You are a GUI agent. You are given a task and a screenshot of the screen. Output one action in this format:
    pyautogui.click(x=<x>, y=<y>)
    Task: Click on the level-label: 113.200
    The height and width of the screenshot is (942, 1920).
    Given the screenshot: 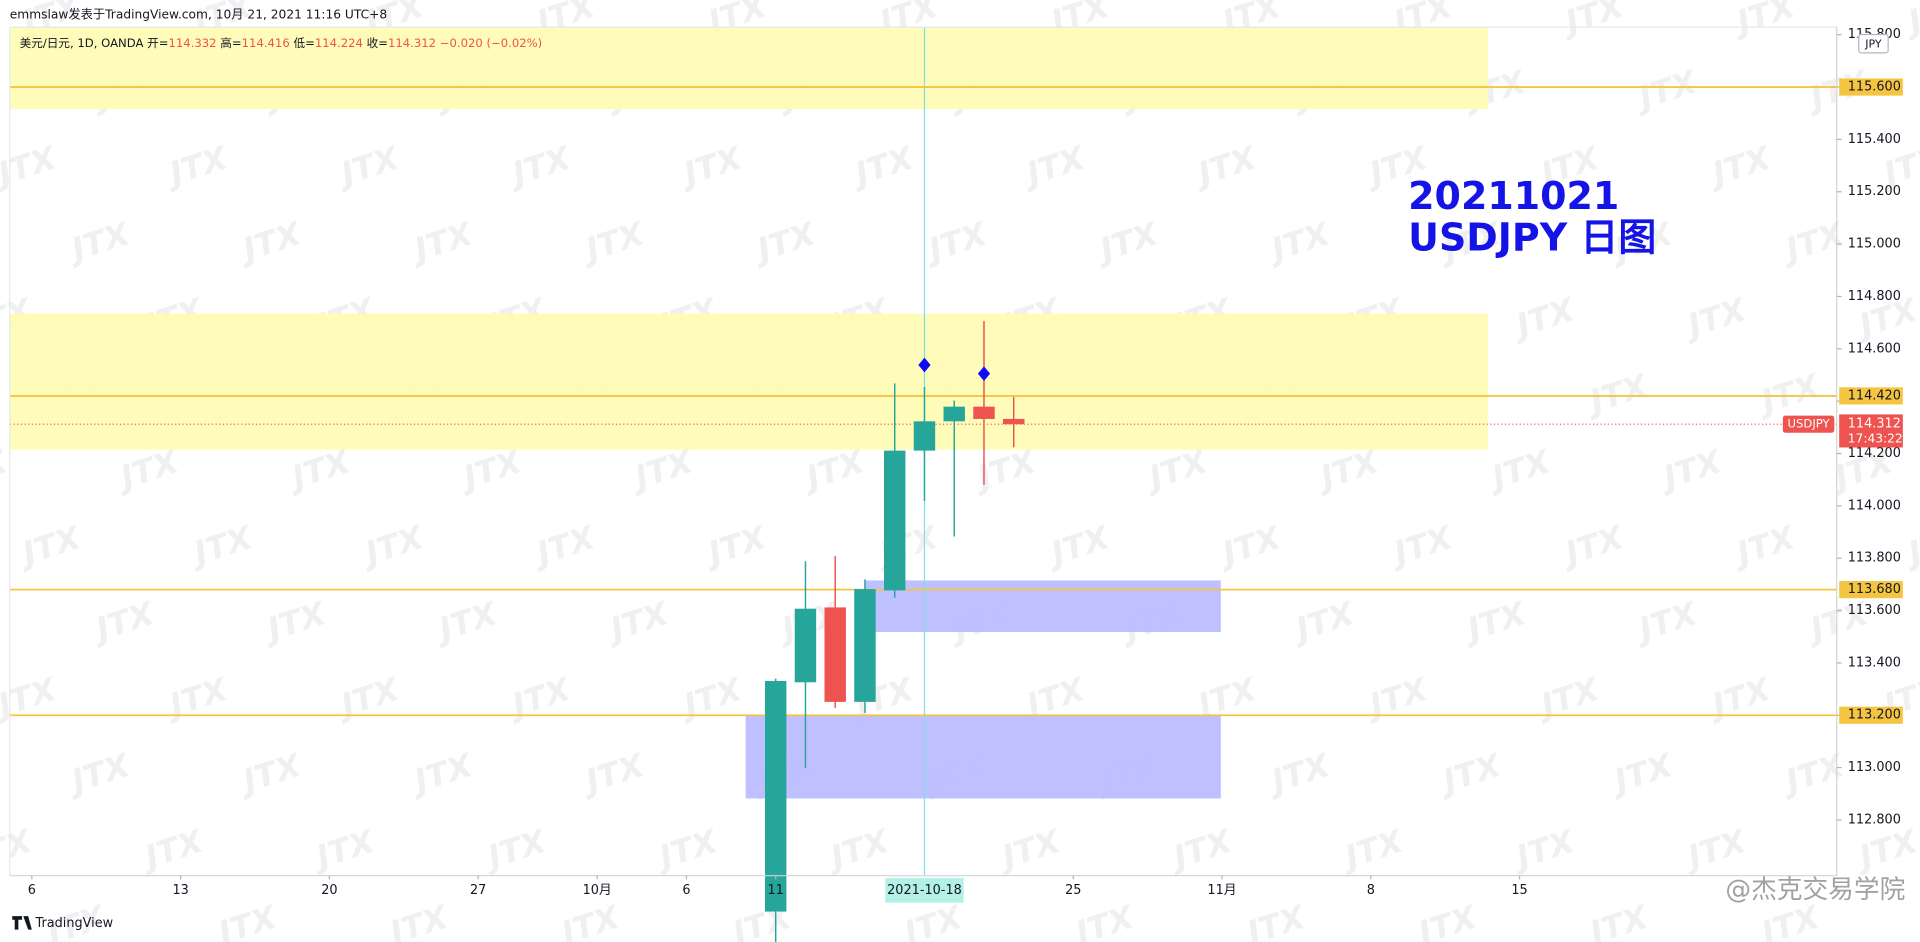 What is the action you would take?
    pyautogui.click(x=1874, y=715)
    